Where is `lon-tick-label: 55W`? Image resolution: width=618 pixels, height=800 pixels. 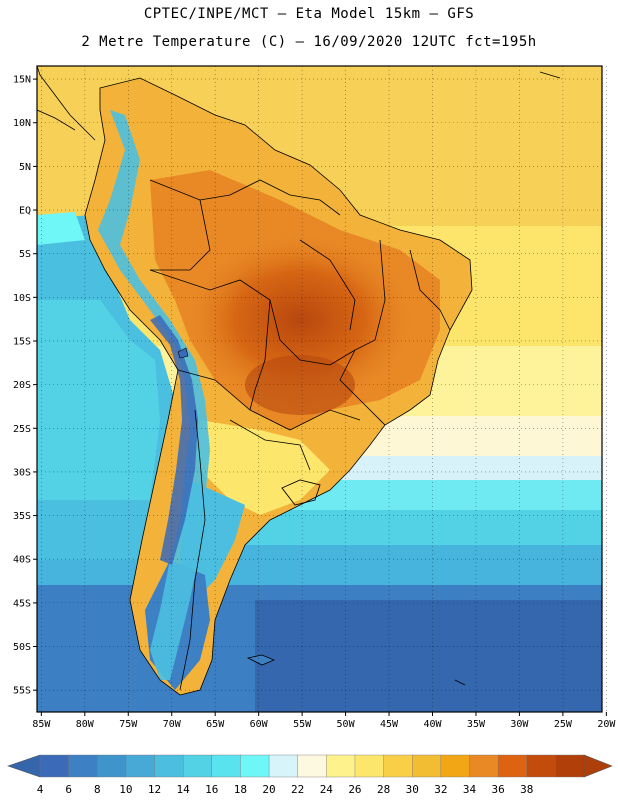 lon-tick-label: 55W is located at coordinates (302, 724).